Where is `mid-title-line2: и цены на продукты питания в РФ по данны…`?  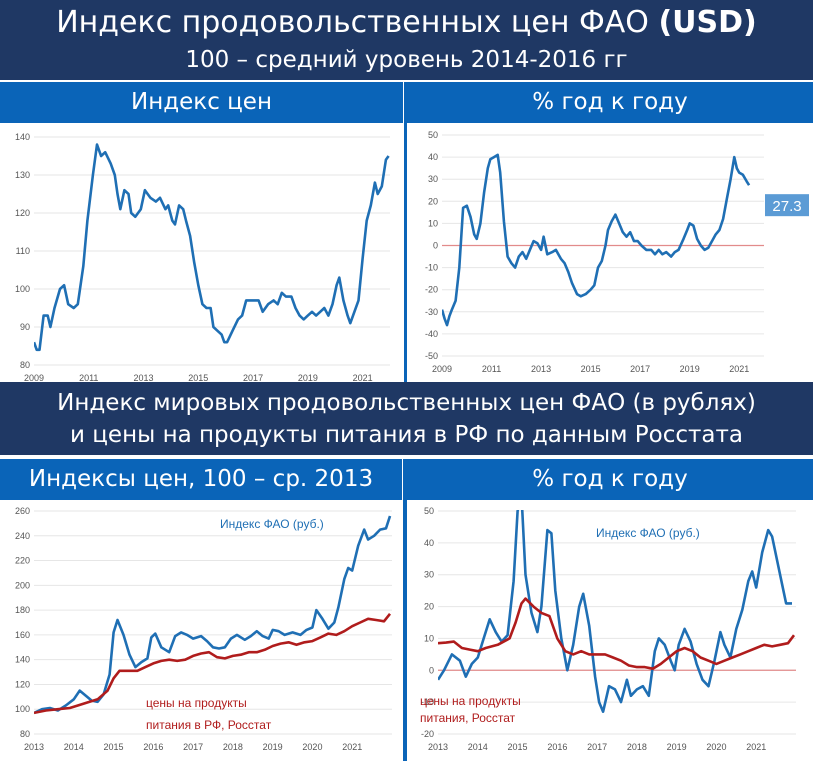
mid-title-line2: и цены на продукты питания в РФ по данны… is located at coordinates (406, 435).